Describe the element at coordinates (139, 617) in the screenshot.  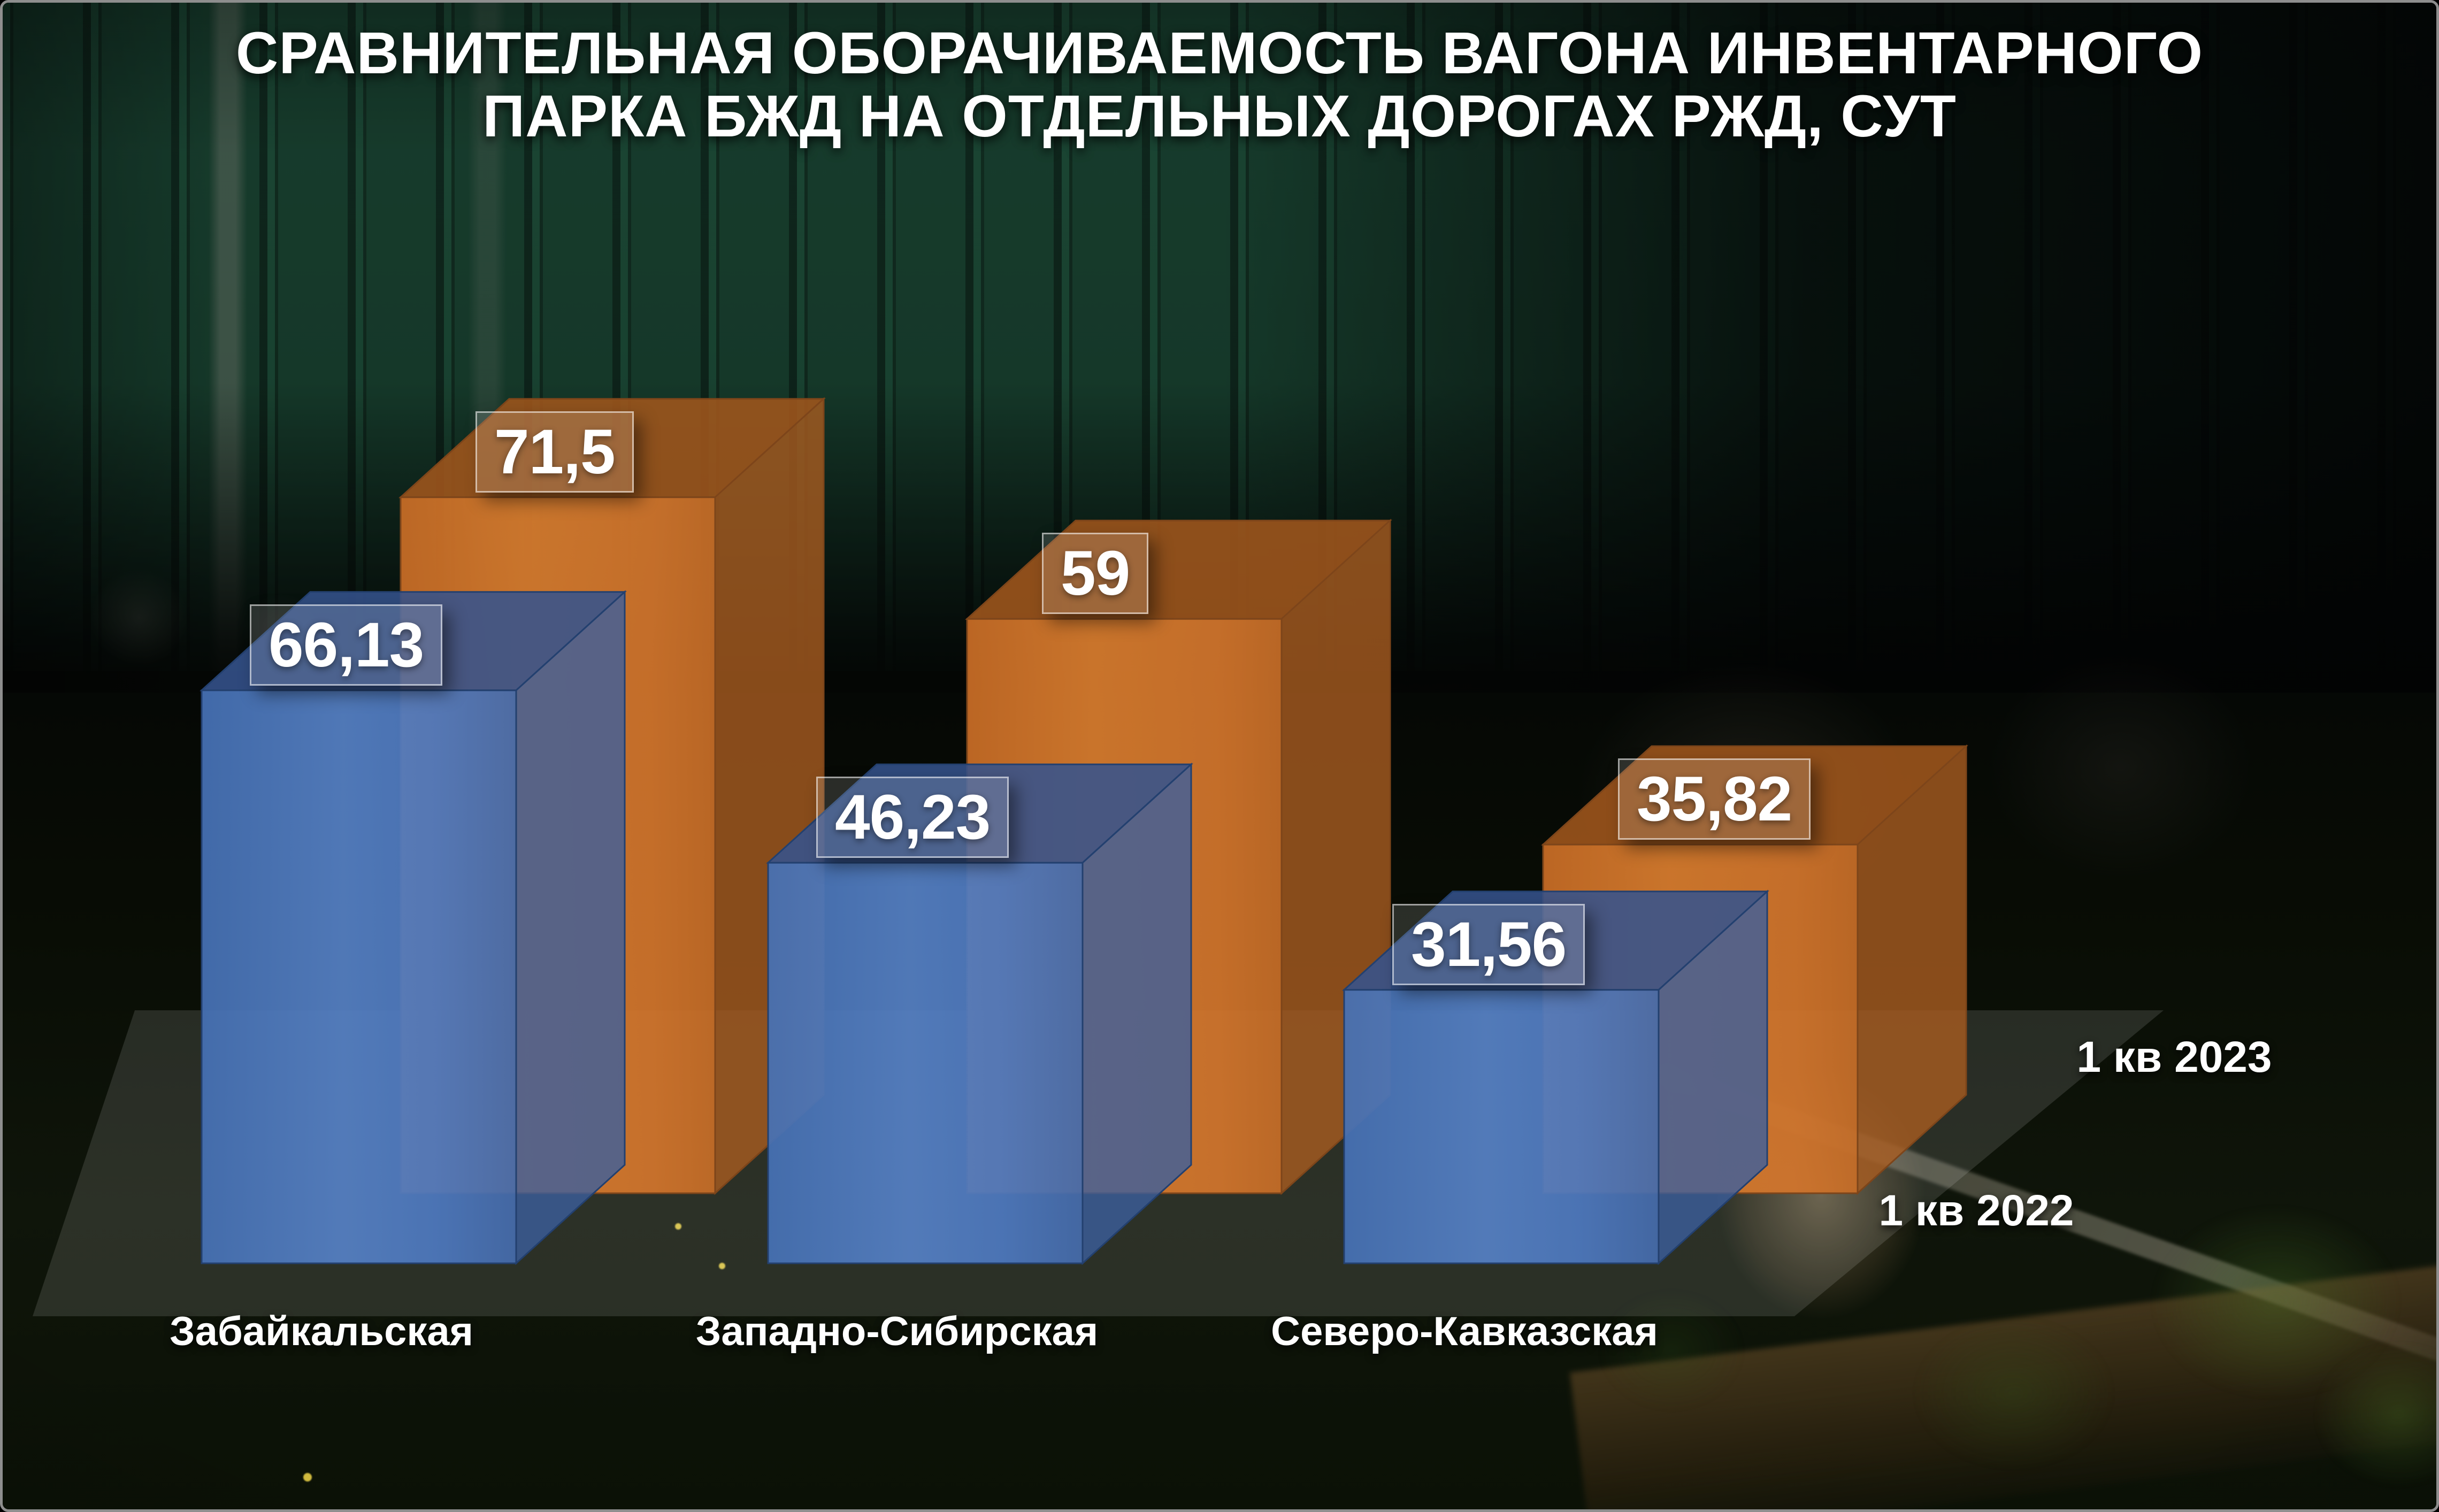
I see `bokeh-circle` at that location.